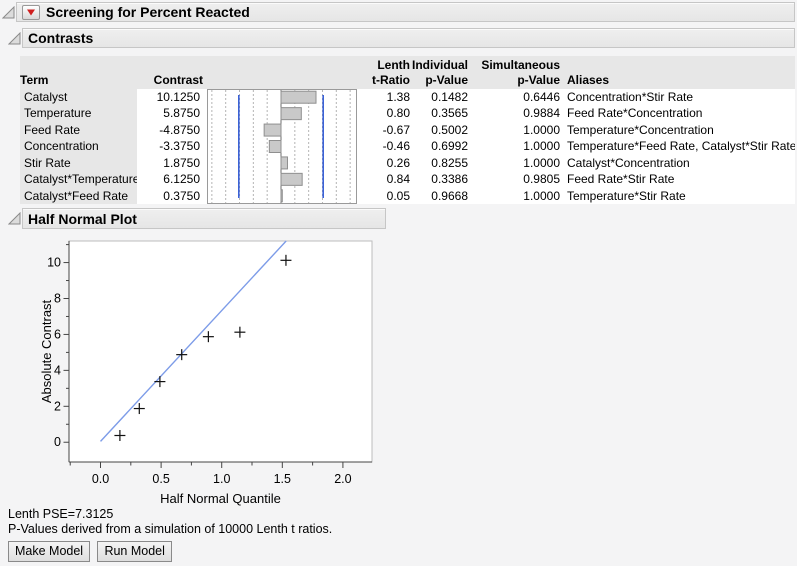 The height and width of the screenshot is (566, 797). Describe the element at coordinates (398, 113) in the screenshot. I see `tratio-cell: 0.80` at that location.